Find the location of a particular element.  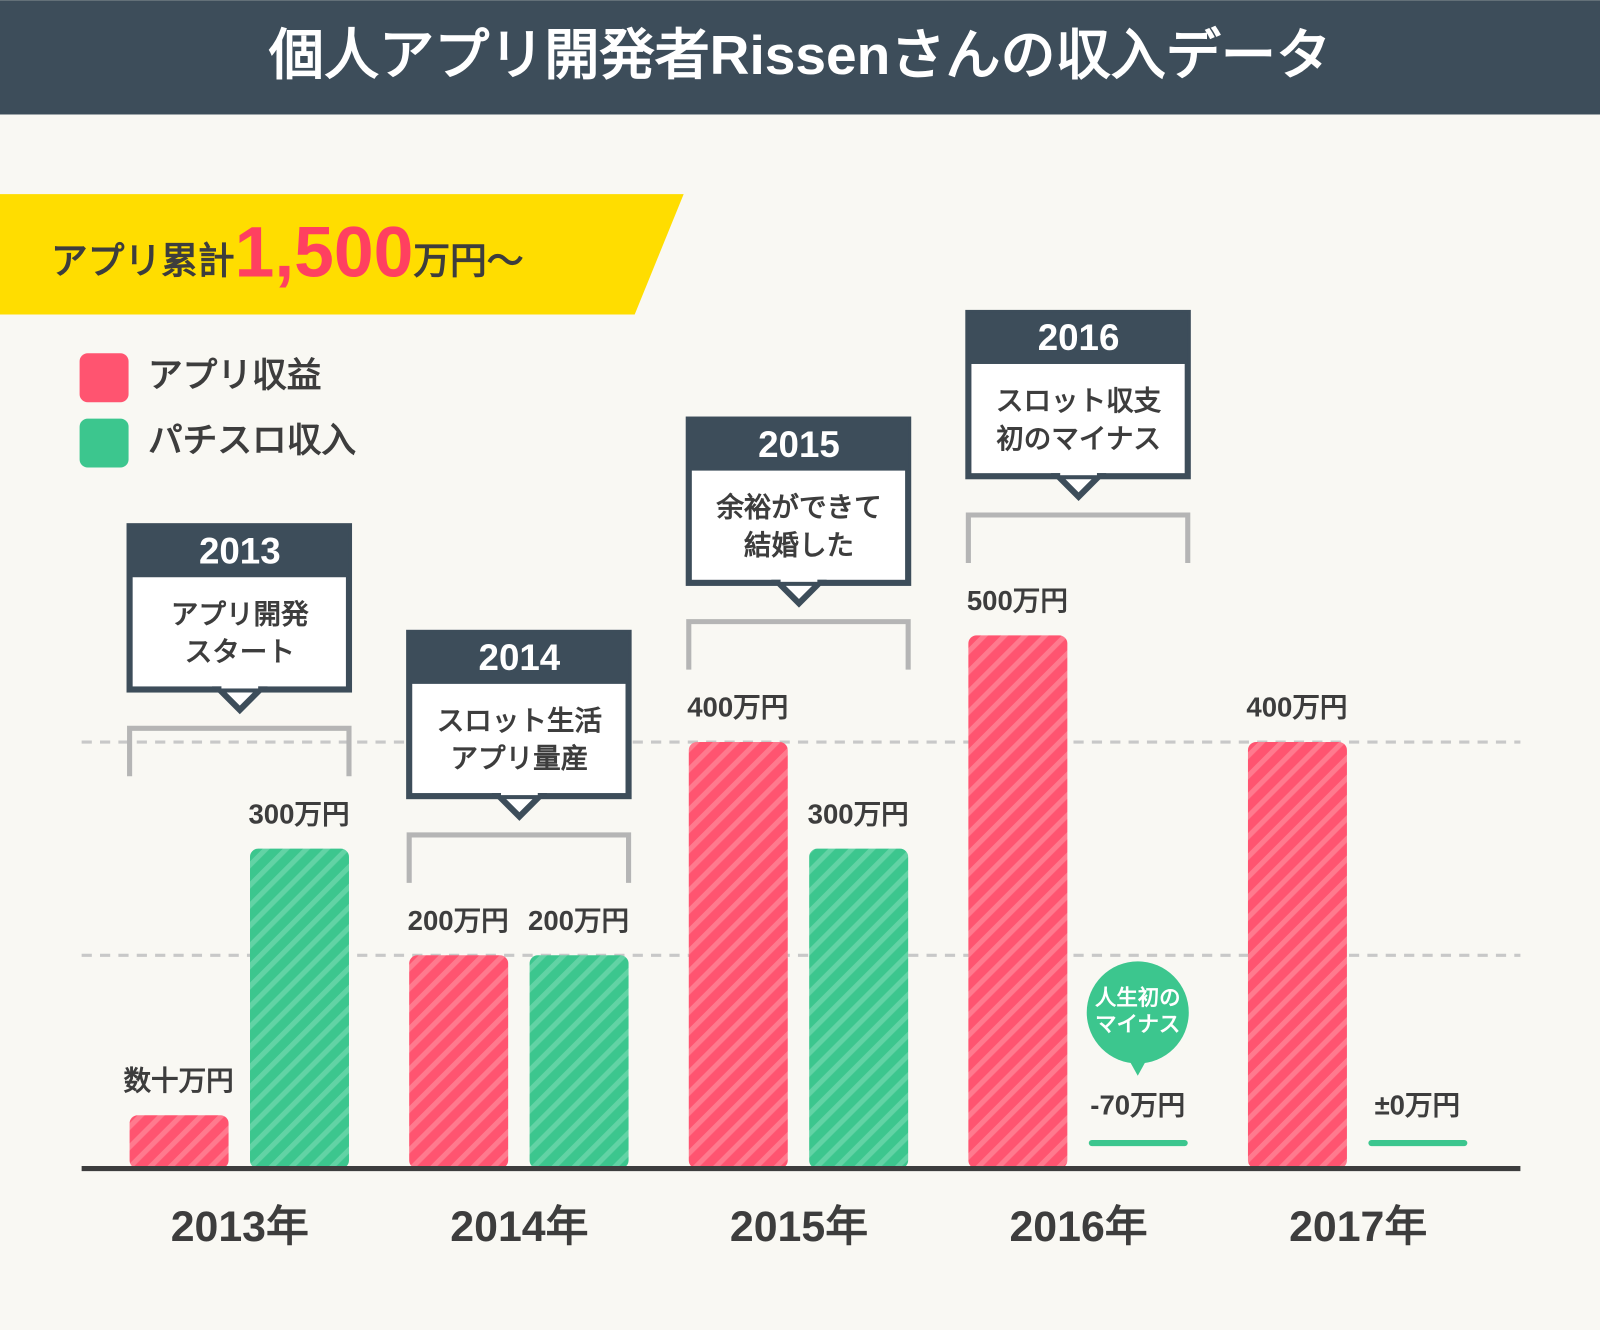

legend-label: アプリ収益 is located at coordinates (234, 375).